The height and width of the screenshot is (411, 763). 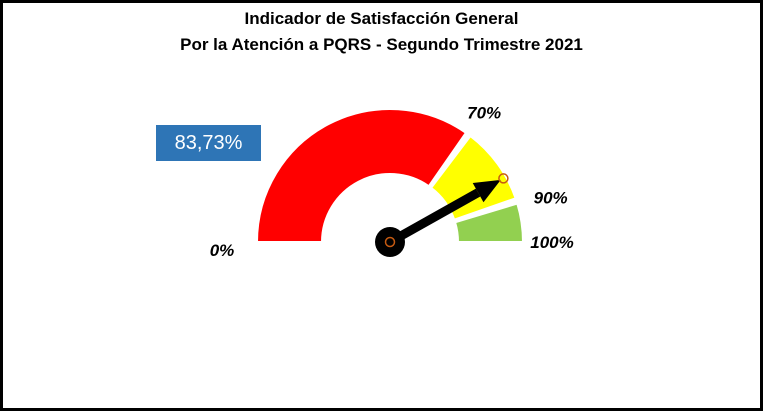 I want to click on needle-hub-marker, so click(x=390, y=242).